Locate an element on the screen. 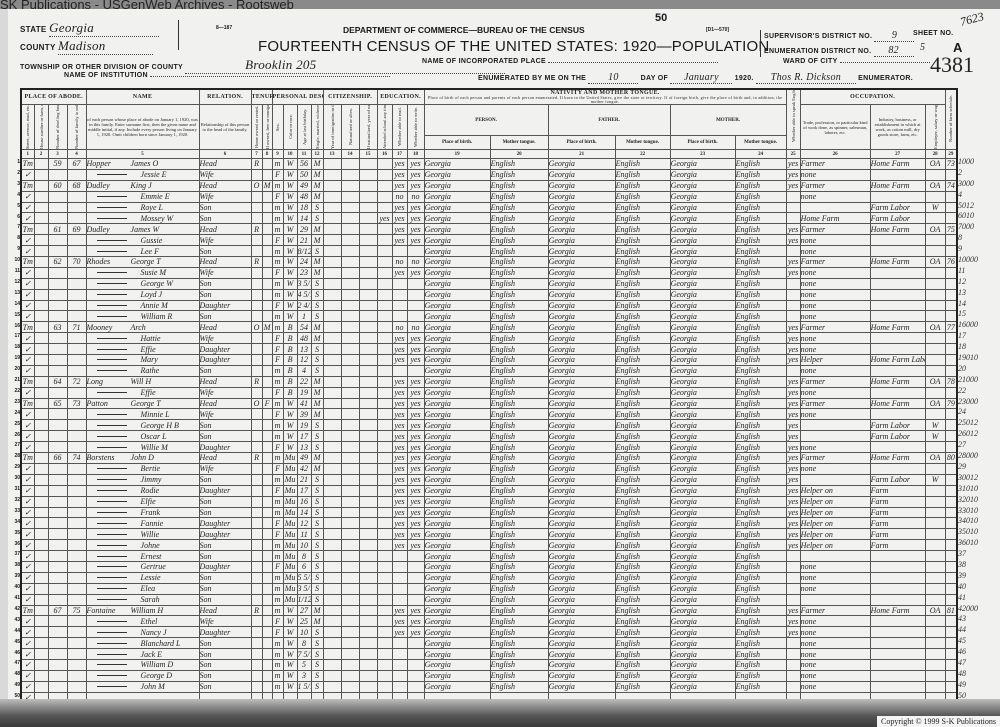 This screenshot has width=1000, height=727. occupation-cell: Home Farm is located at coordinates (835, 218).